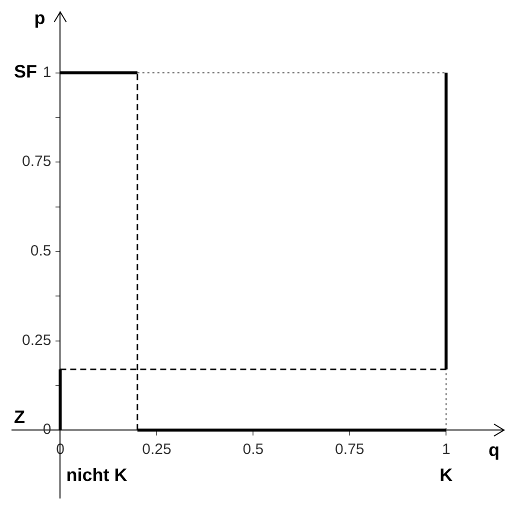 This screenshot has height=512, width=518. What do you see at coordinates (494, 450) in the screenshot?
I see `x-axis-title: q` at bounding box center [494, 450].